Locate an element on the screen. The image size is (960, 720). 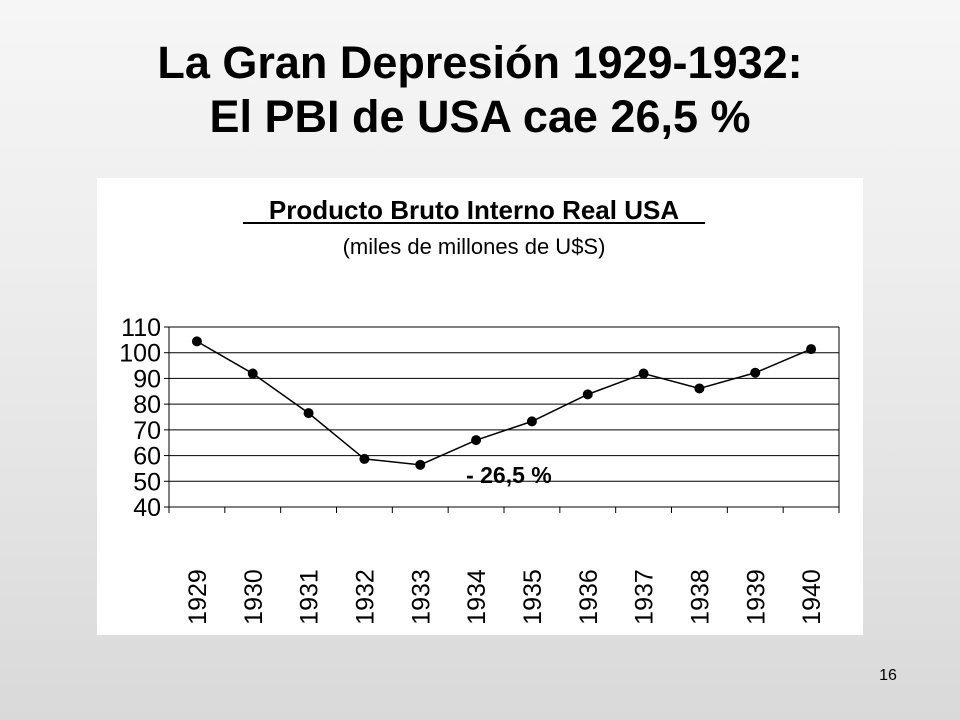
series-pbi is located at coordinates (504, 403).